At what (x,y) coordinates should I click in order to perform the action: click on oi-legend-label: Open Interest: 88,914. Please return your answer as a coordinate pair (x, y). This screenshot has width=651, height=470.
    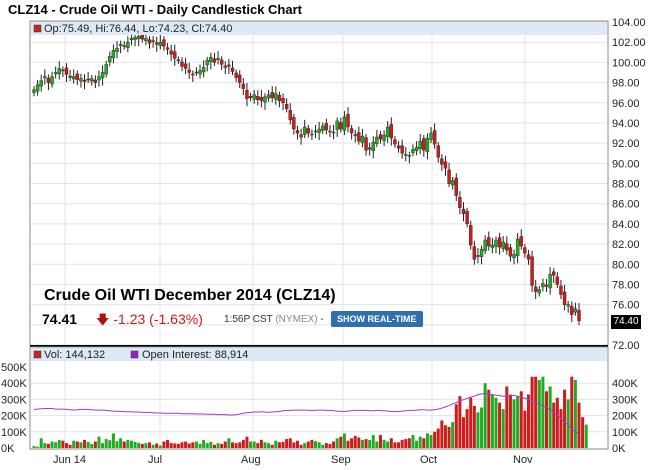
    Looking at the image, I should click on (195, 355).